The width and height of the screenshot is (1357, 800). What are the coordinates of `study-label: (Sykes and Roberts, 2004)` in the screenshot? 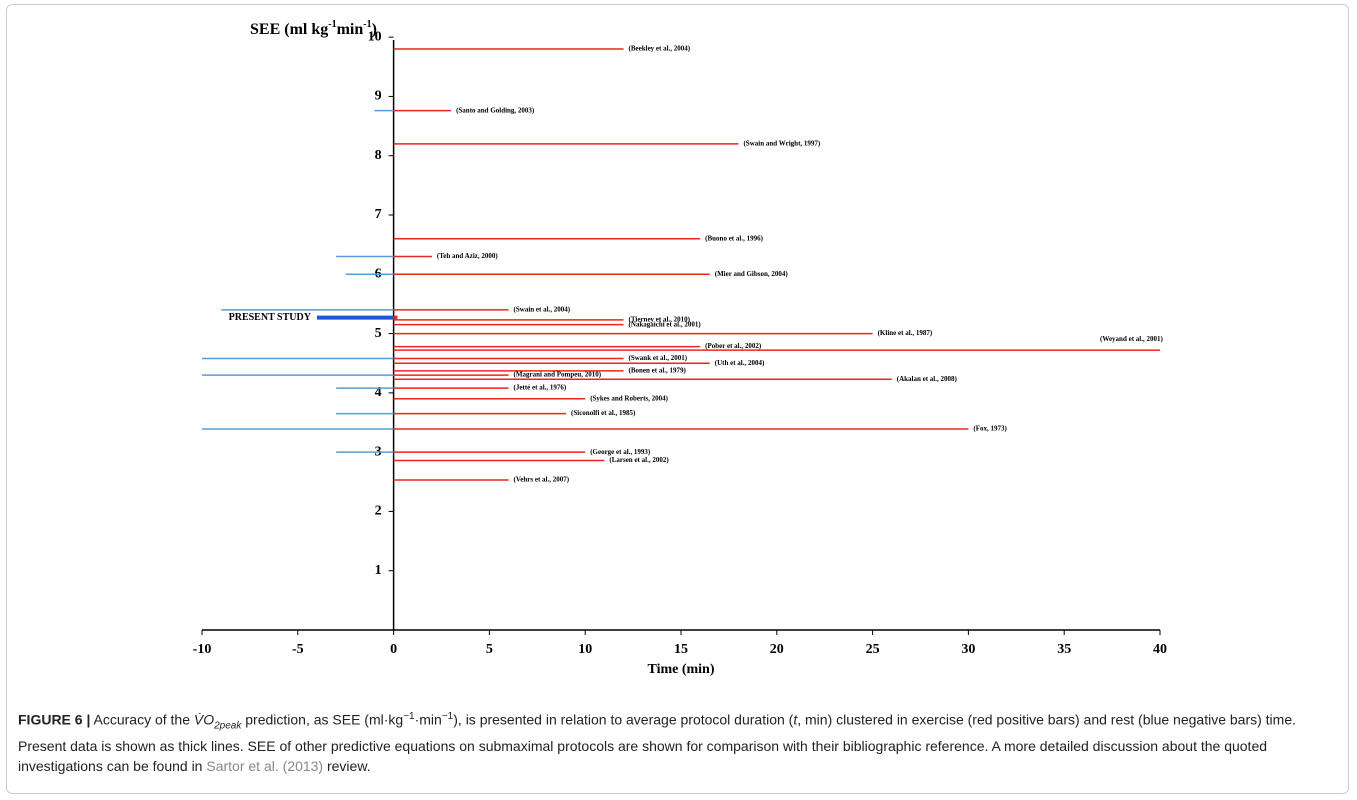 It's located at (629, 398).